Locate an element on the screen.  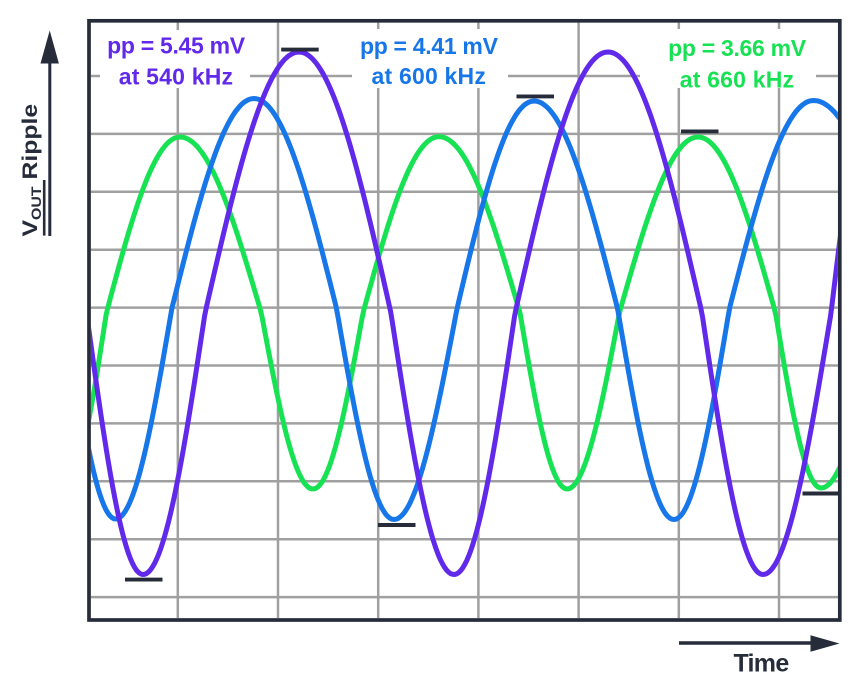
svg-text: at 660 kHz is located at coordinates (737, 79).